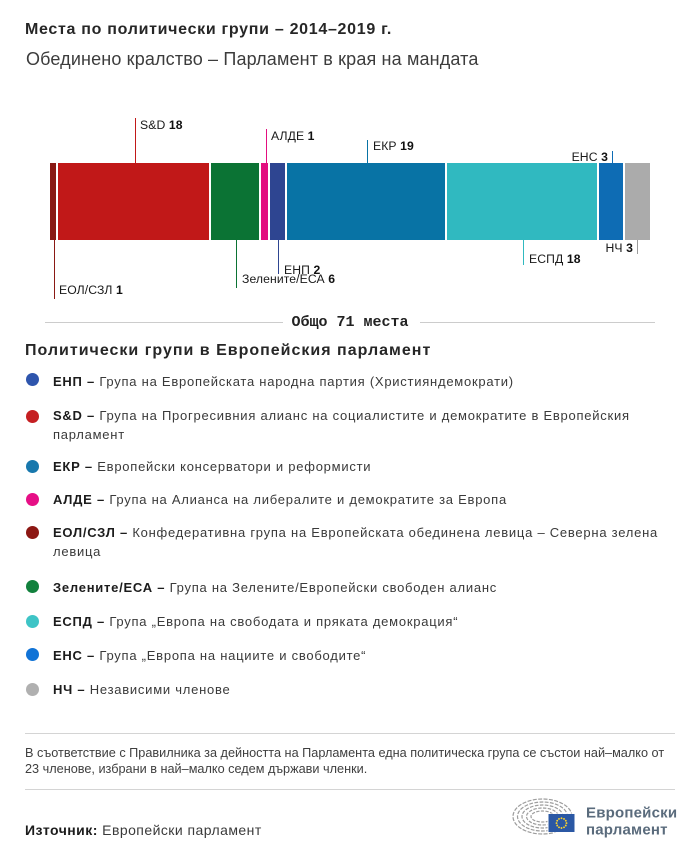  Describe the element at coordinates (631, 813) in the screenshot. I see `svg-text: Европейски` at that location.